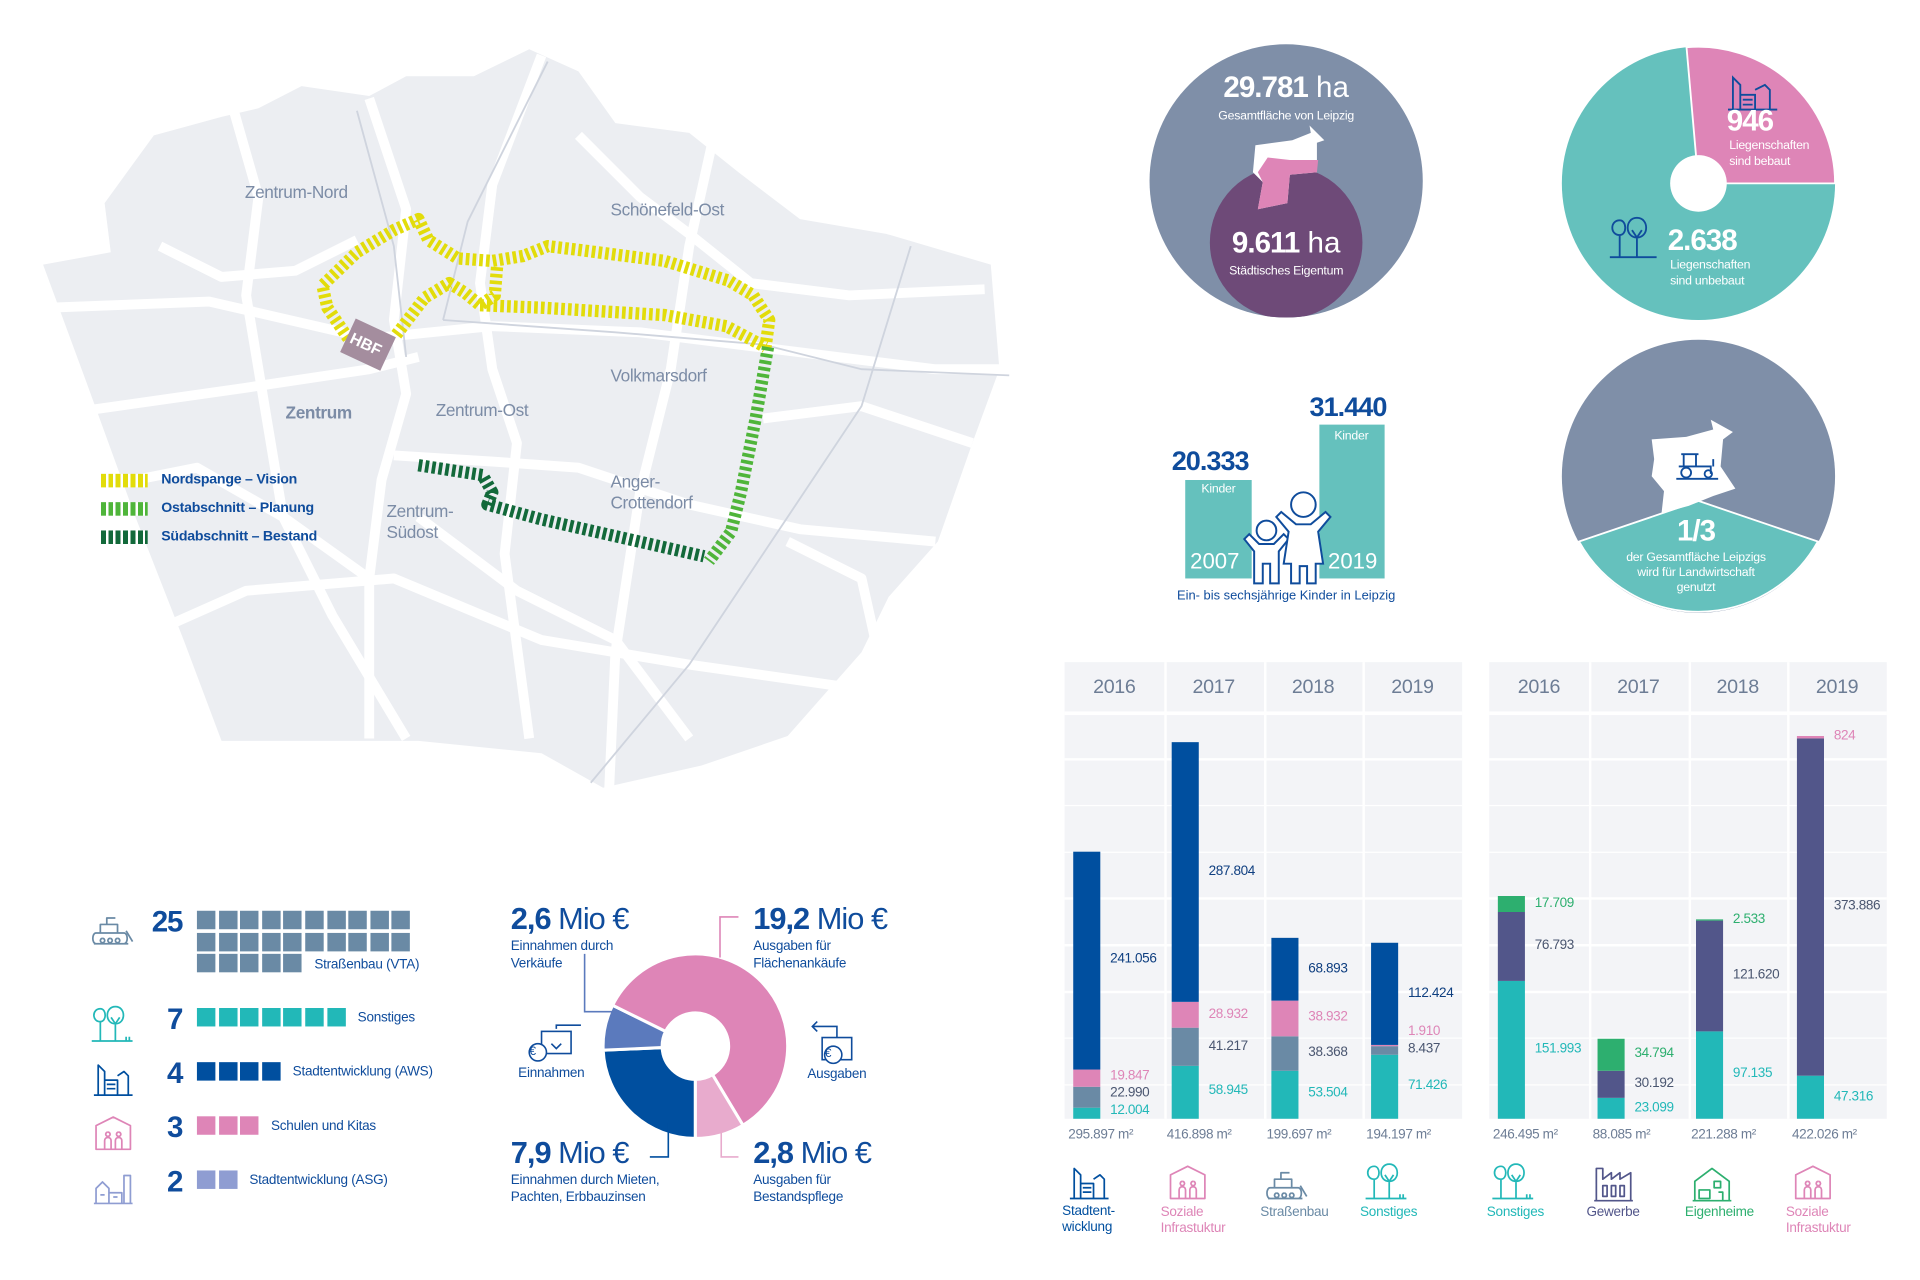 The width and height of the screenshot is (1920, 1280). Describe the element at coordinates (239, 536) in the screenshot. I see `legend-label: Südabschnitt – Bestand` at that location.